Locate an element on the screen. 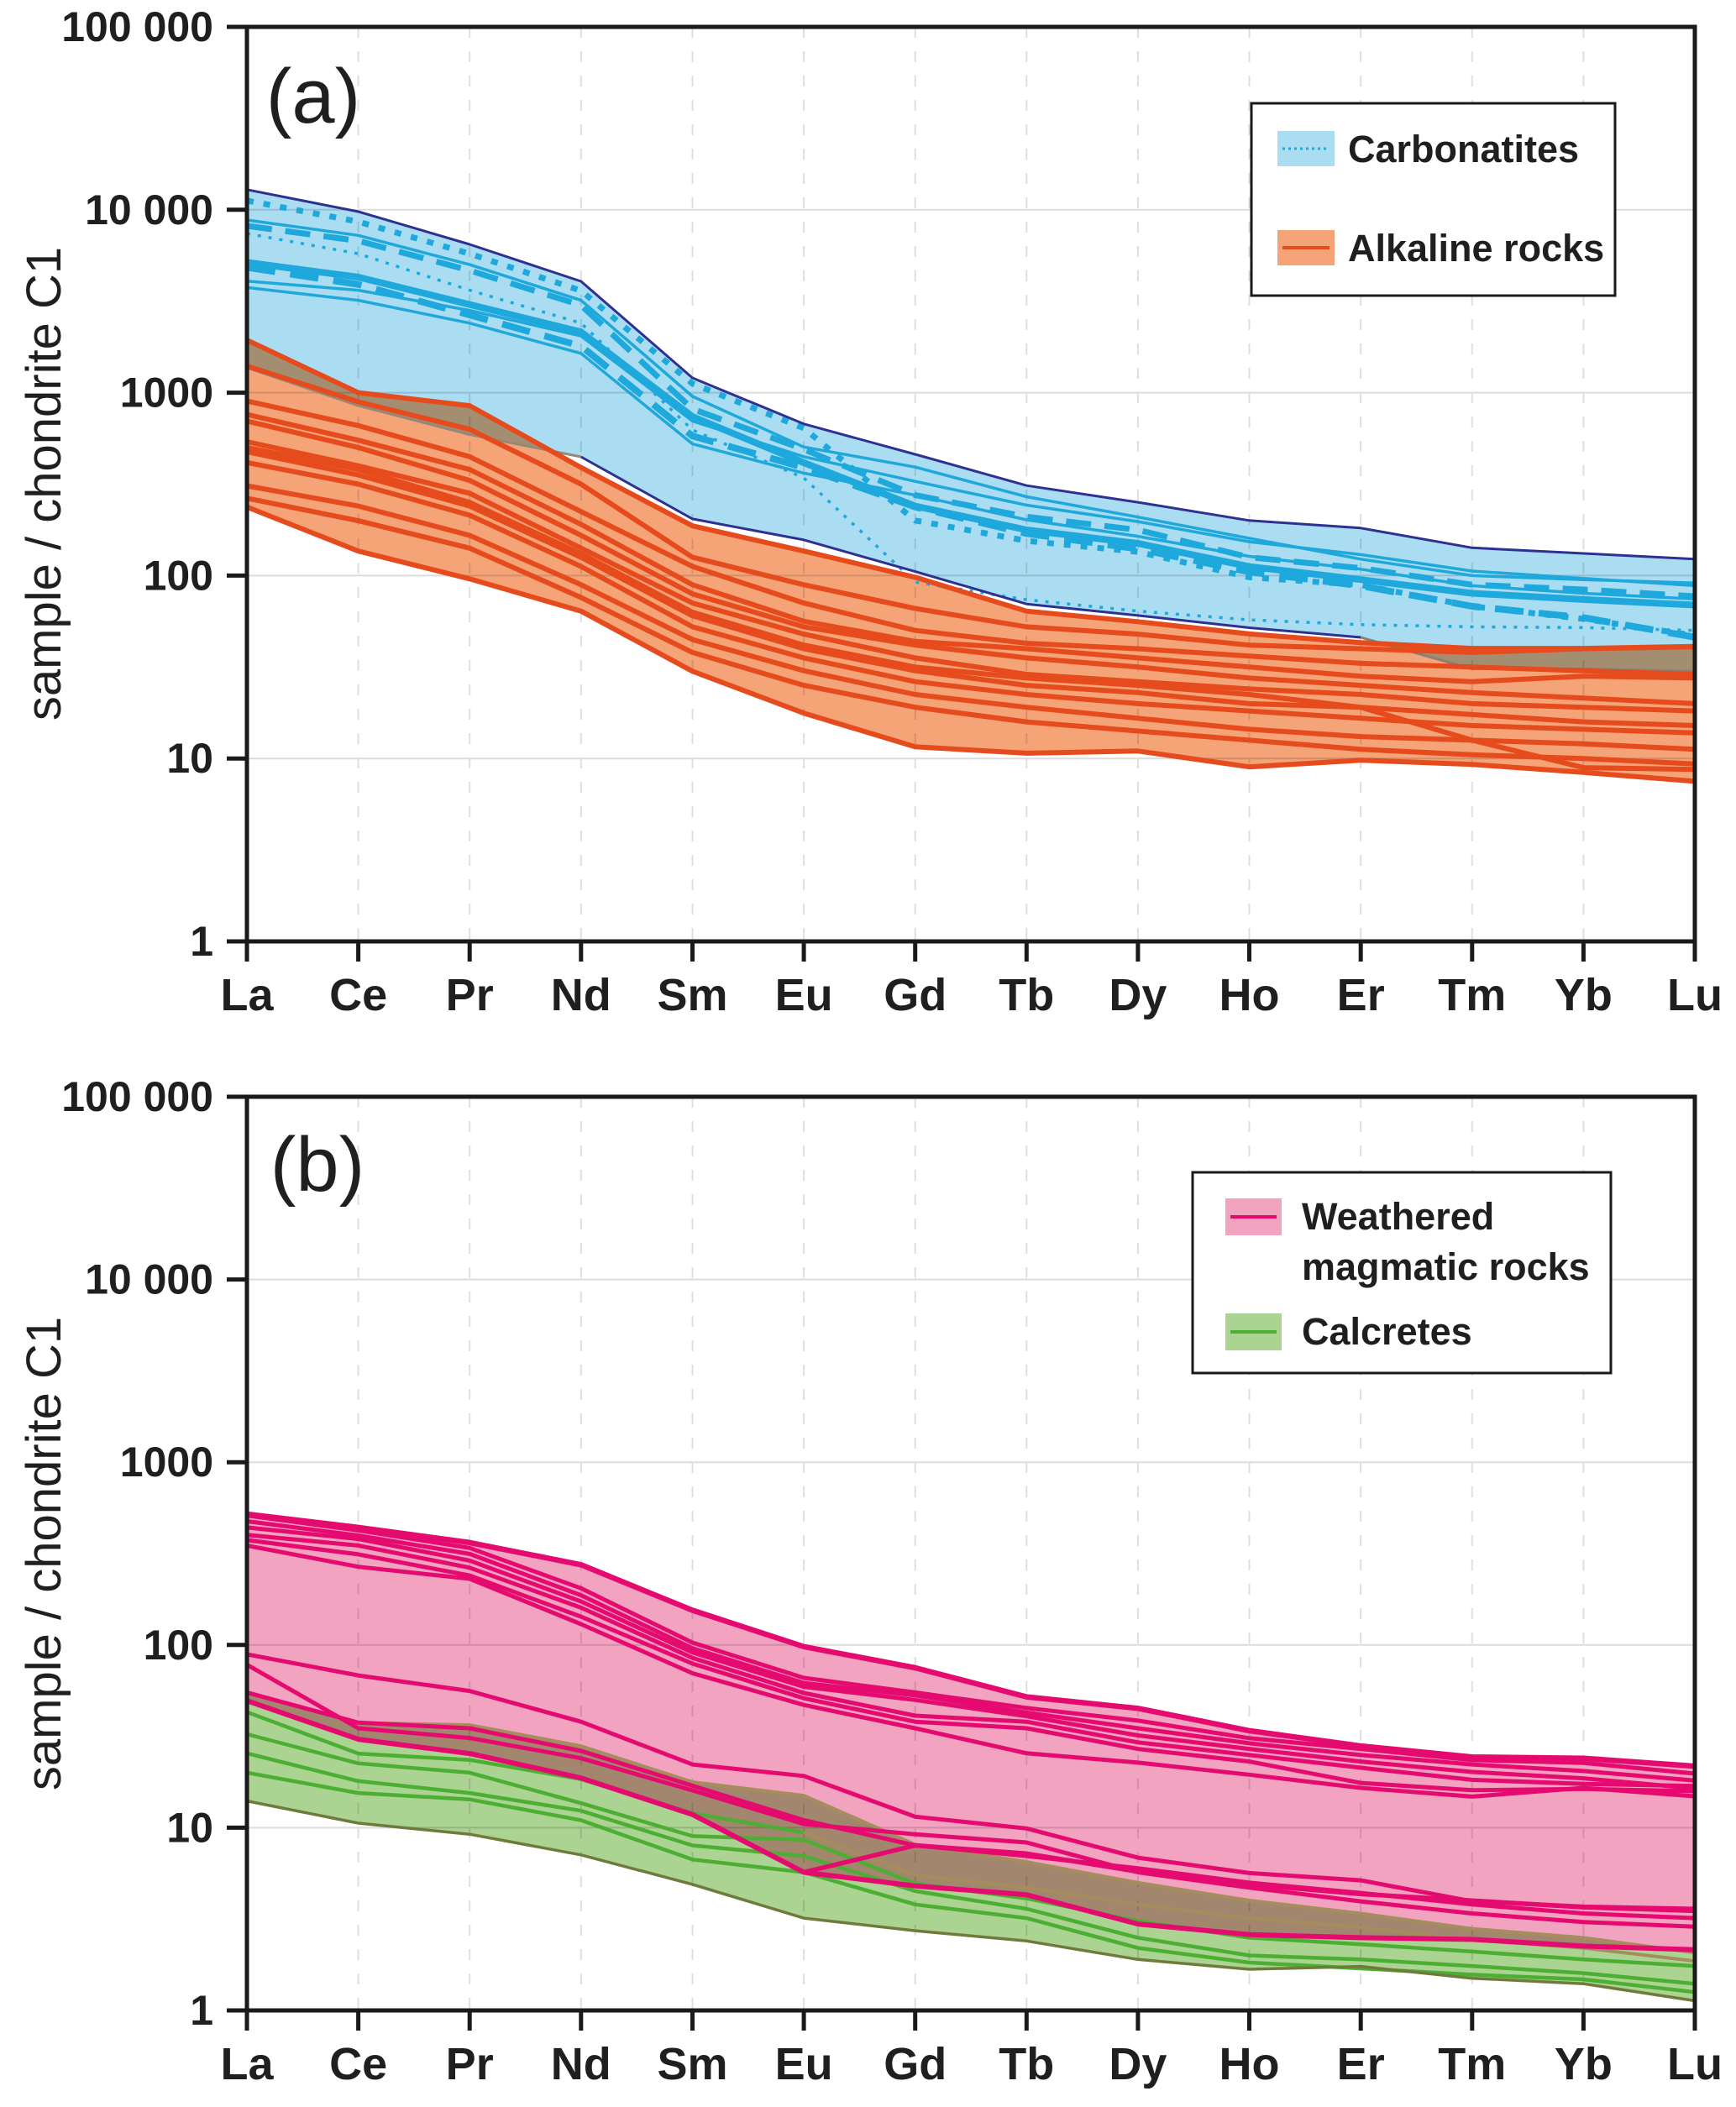 The height and width of the screenshot is (2107, 1736). svg-text: (b) is located at coordinates (317, 1165).